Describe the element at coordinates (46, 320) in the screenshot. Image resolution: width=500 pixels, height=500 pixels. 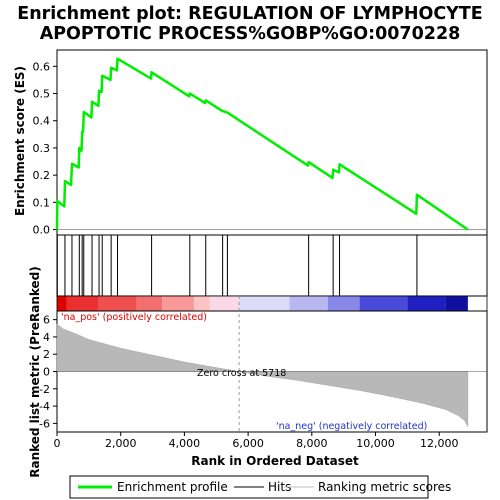
I see `metric-y-tick-label: 6` at that location.